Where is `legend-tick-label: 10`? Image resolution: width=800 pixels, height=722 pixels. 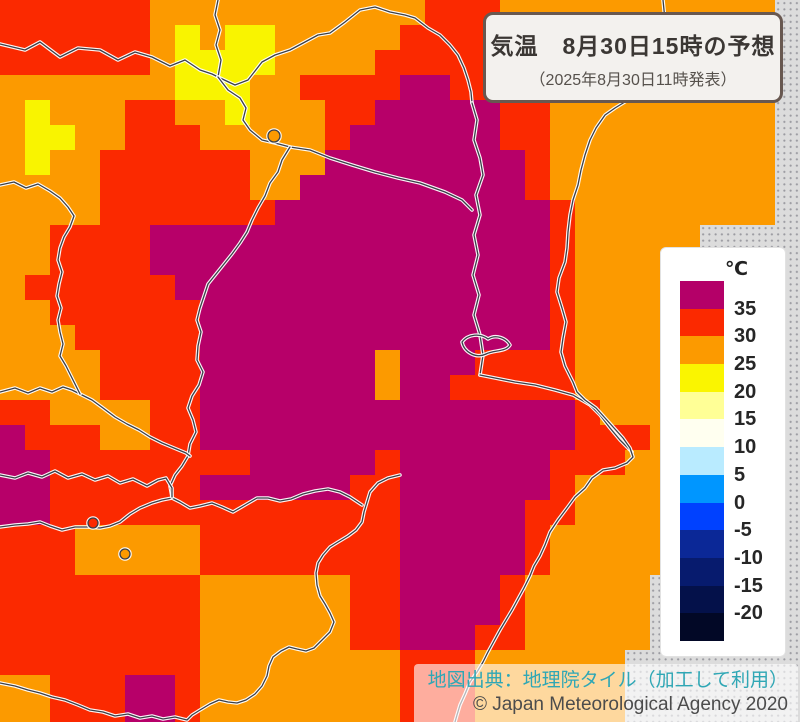 legend-tick-label: 10 is located at coordinates (745, 447).